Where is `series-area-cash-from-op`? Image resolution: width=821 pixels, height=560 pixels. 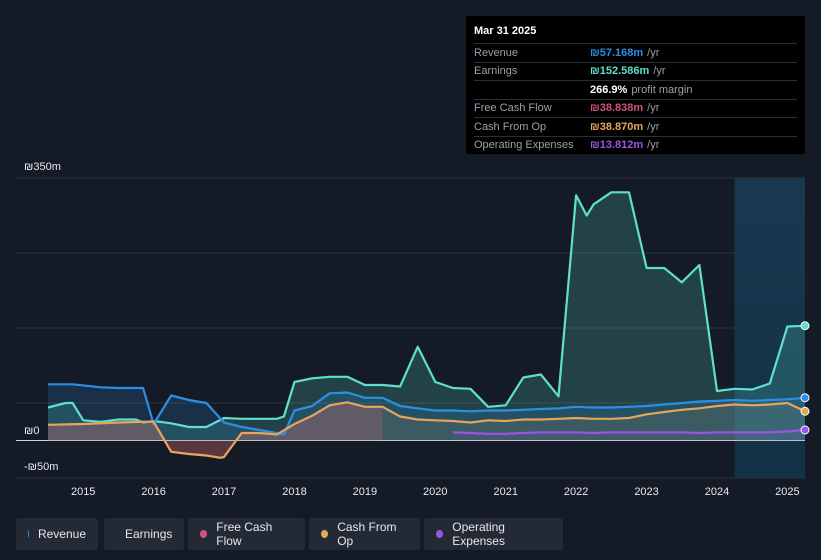
series-area-cash-from-op is located at coordinates (426, 430).